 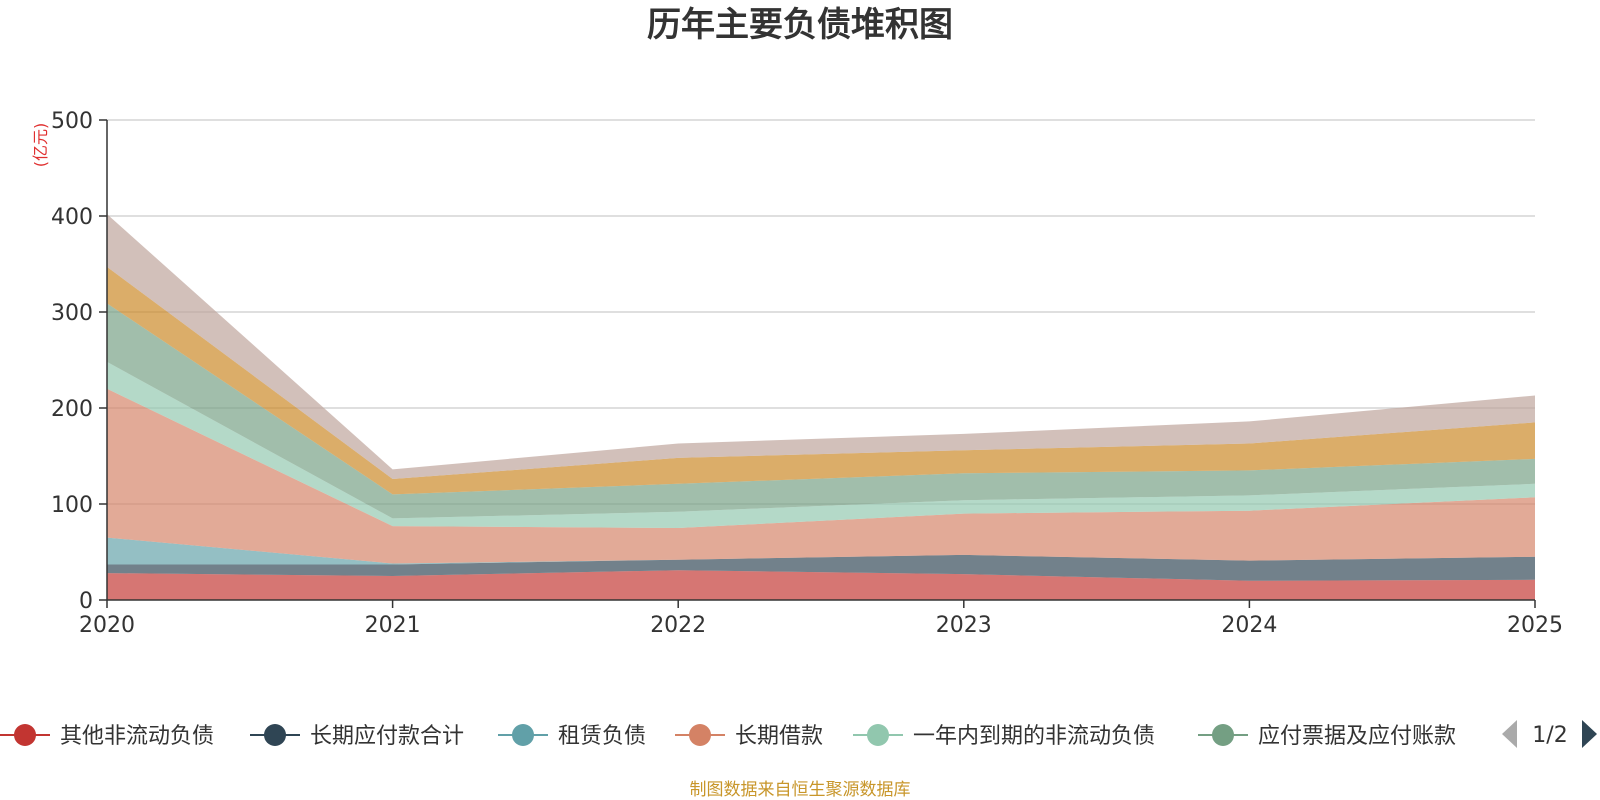 What do you see at coordinates (86, 601) in the screenshot?
I see `y-tick-label: 0` at bounding box center [86, 601].